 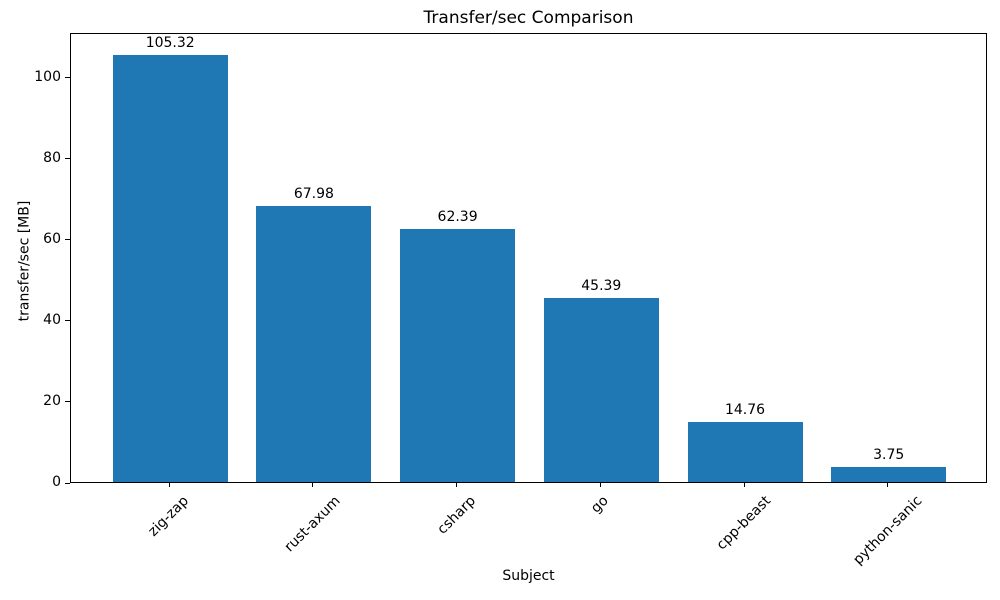 I want to click on x-tick-label-text: go, so click(x=600, y=504).